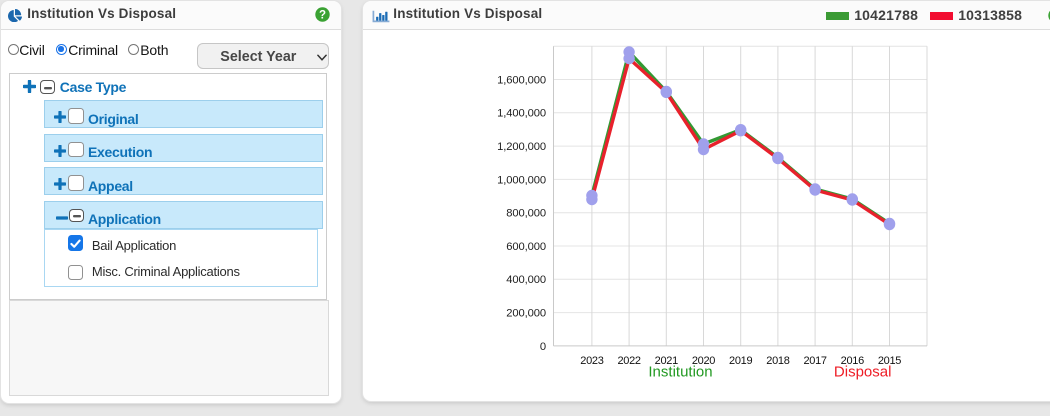  What do you see at coordinates (777, 361) in the screenshot?
I see `svg-text: 2018` at bounding box center [777, 361].